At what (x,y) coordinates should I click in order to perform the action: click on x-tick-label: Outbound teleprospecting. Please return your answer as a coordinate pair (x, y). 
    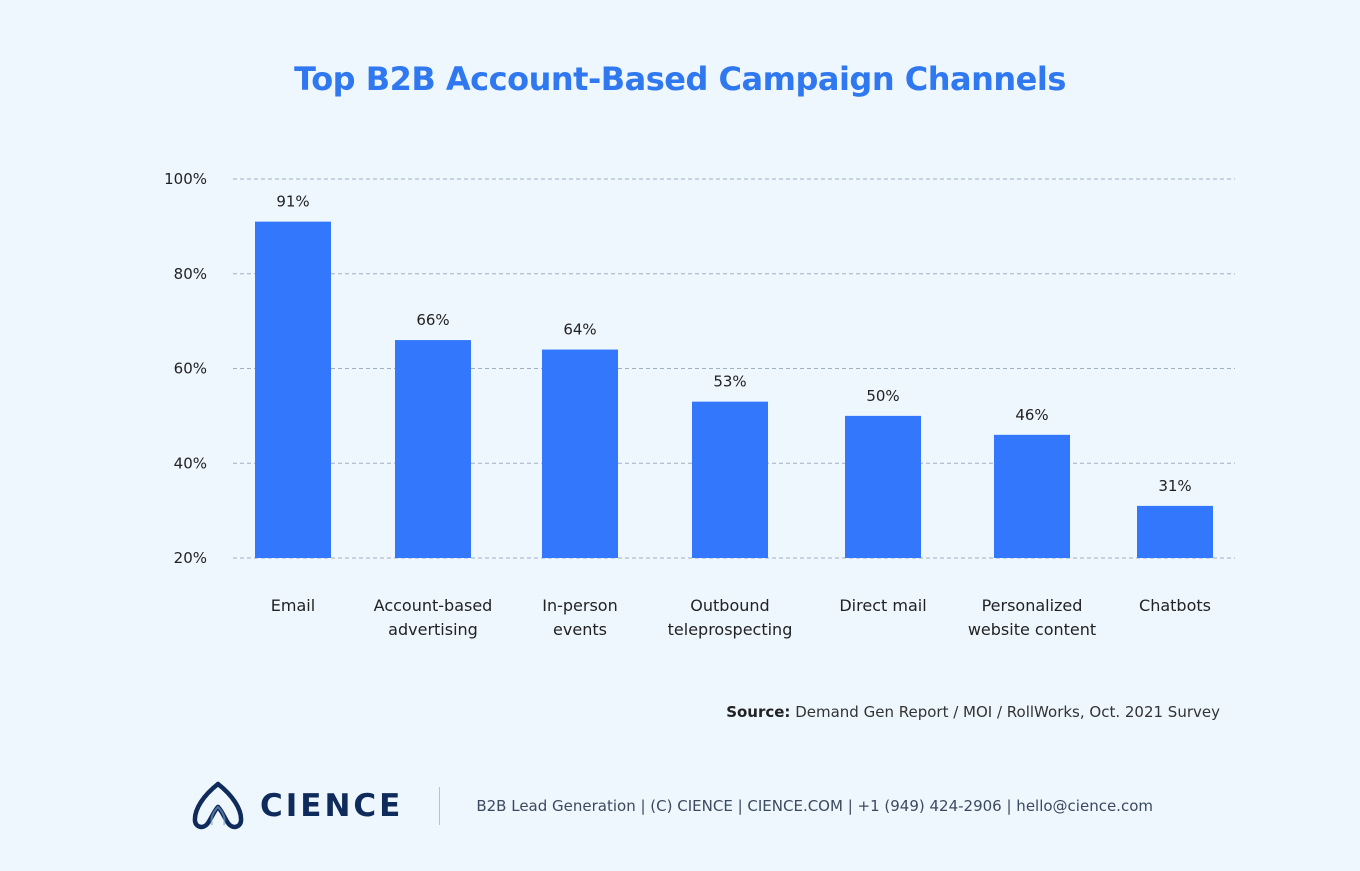
    Looking at the image, I should click on (730, 617).